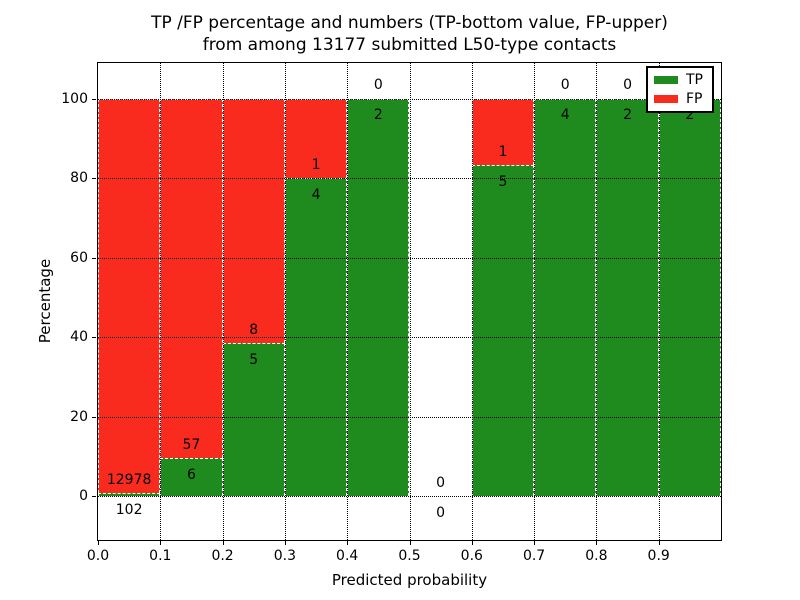 Image resolution: width=800 pixels, height=600 pixels. I want to click on x-tick-label: 0.2, so click(222, 556).